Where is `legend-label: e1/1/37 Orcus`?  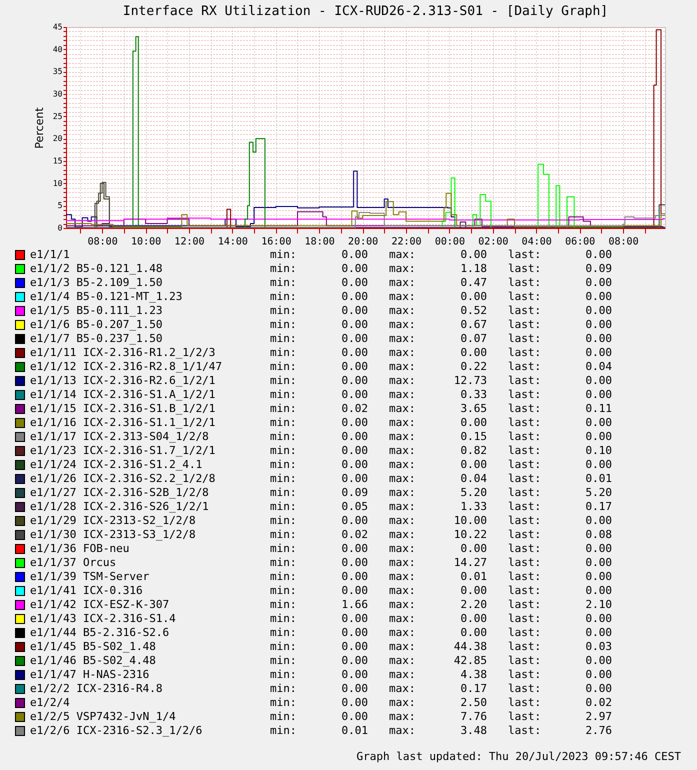 legend-label: e1/1/37 Orcus is located at coordinates (73, 562).